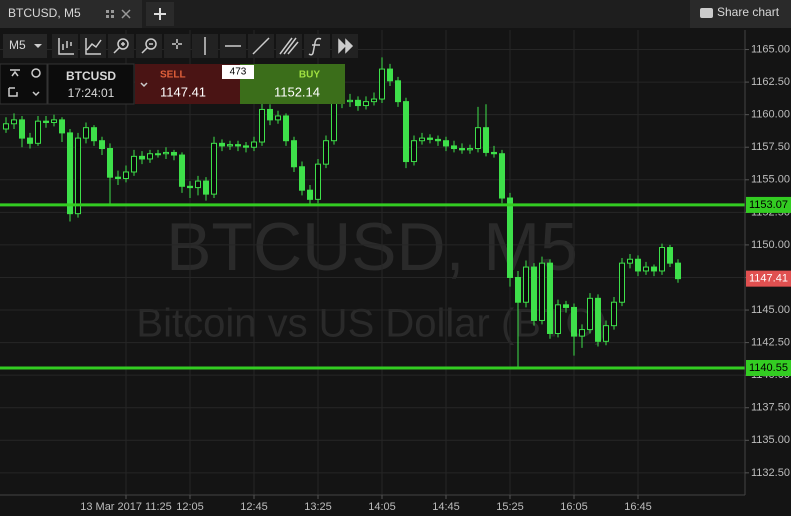 The height and width of the screenshot is (516, 791). I want to click on dropdown-arrow, so click(38, 46).